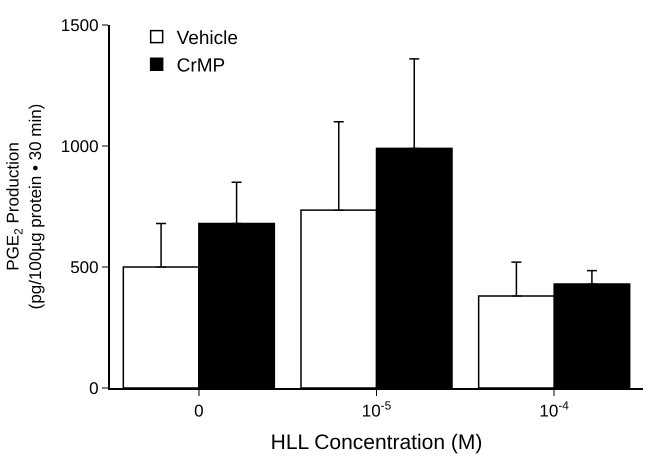 The image size is (653, 460). I want to click on x-tick-label: 10$^{-4}$, so click(554, 409).